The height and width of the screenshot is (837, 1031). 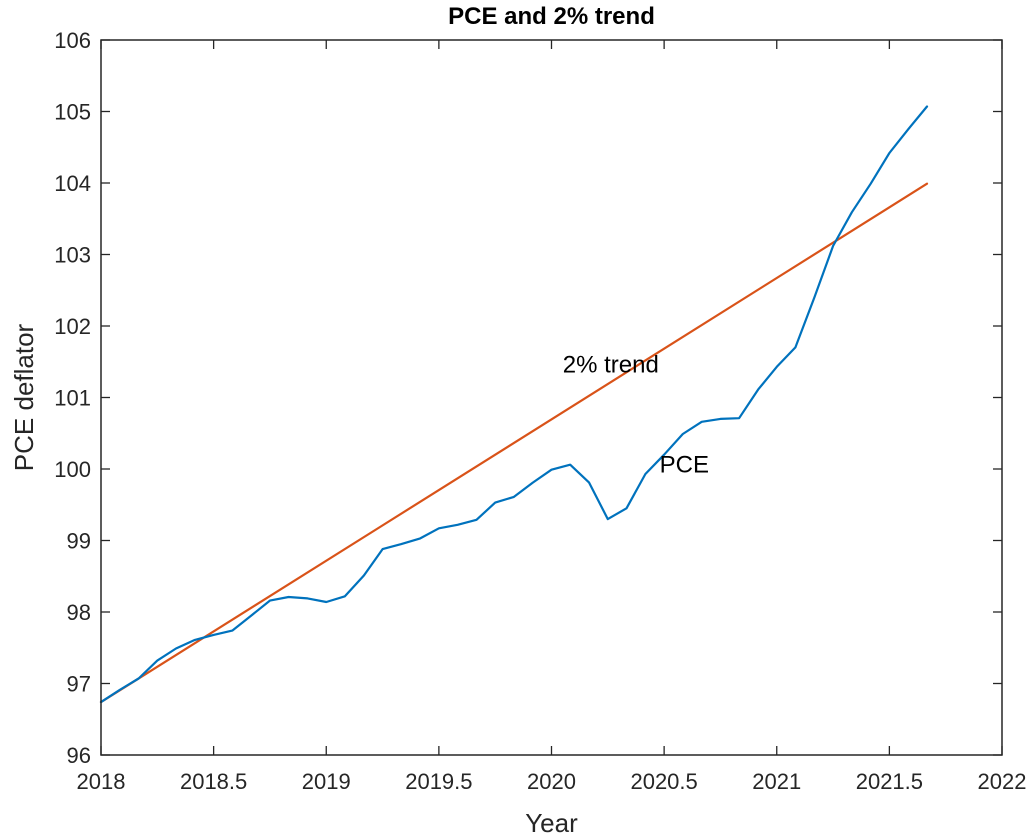 I want to click on x-tick-label: 2020, so click(x=551, y=781).